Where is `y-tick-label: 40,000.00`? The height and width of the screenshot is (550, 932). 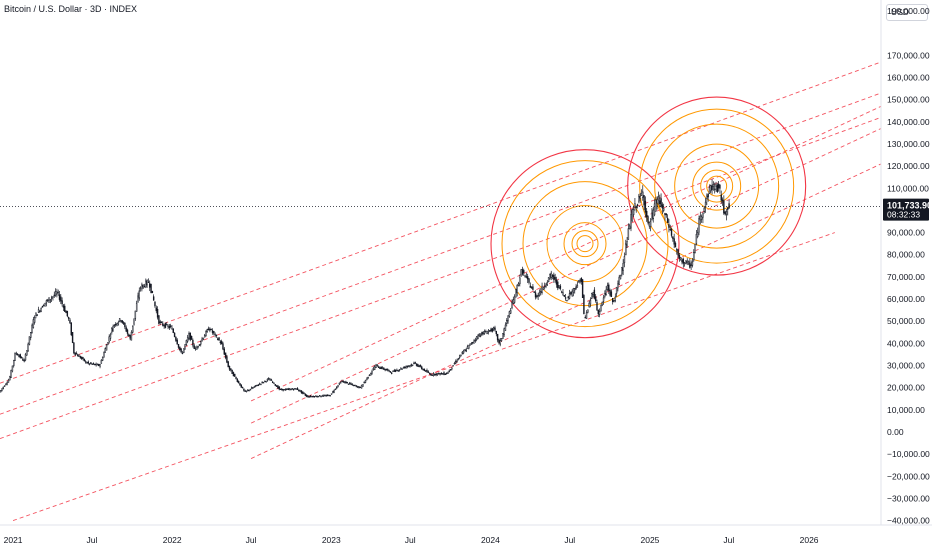
y-tick-label: 40,000.00 is located at coordinates (906, 343).